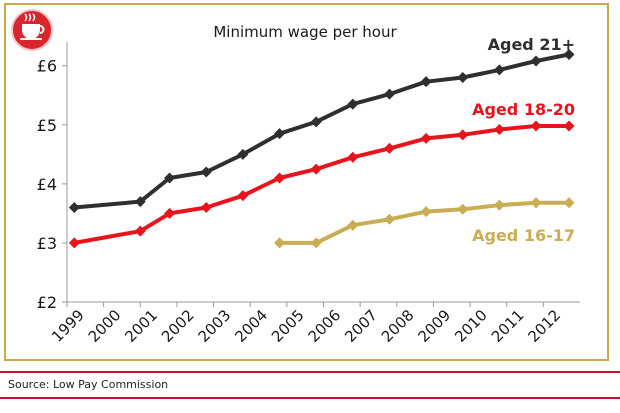 The height and width of the screenshot is (413, 620). What do you see at coordinates (47, 125) in the screenshot?
I see `y-tick-label: £5` at bounding box center [47, 125].